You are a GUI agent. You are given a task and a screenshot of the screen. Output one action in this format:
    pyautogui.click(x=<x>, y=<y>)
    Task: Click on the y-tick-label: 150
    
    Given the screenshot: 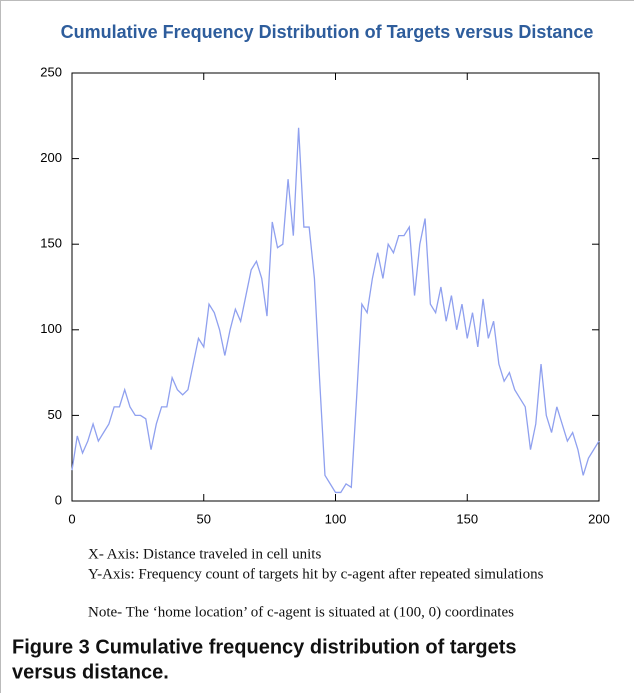 What is the action you would take?
    pyautogui.click(x=51, y=243)
    